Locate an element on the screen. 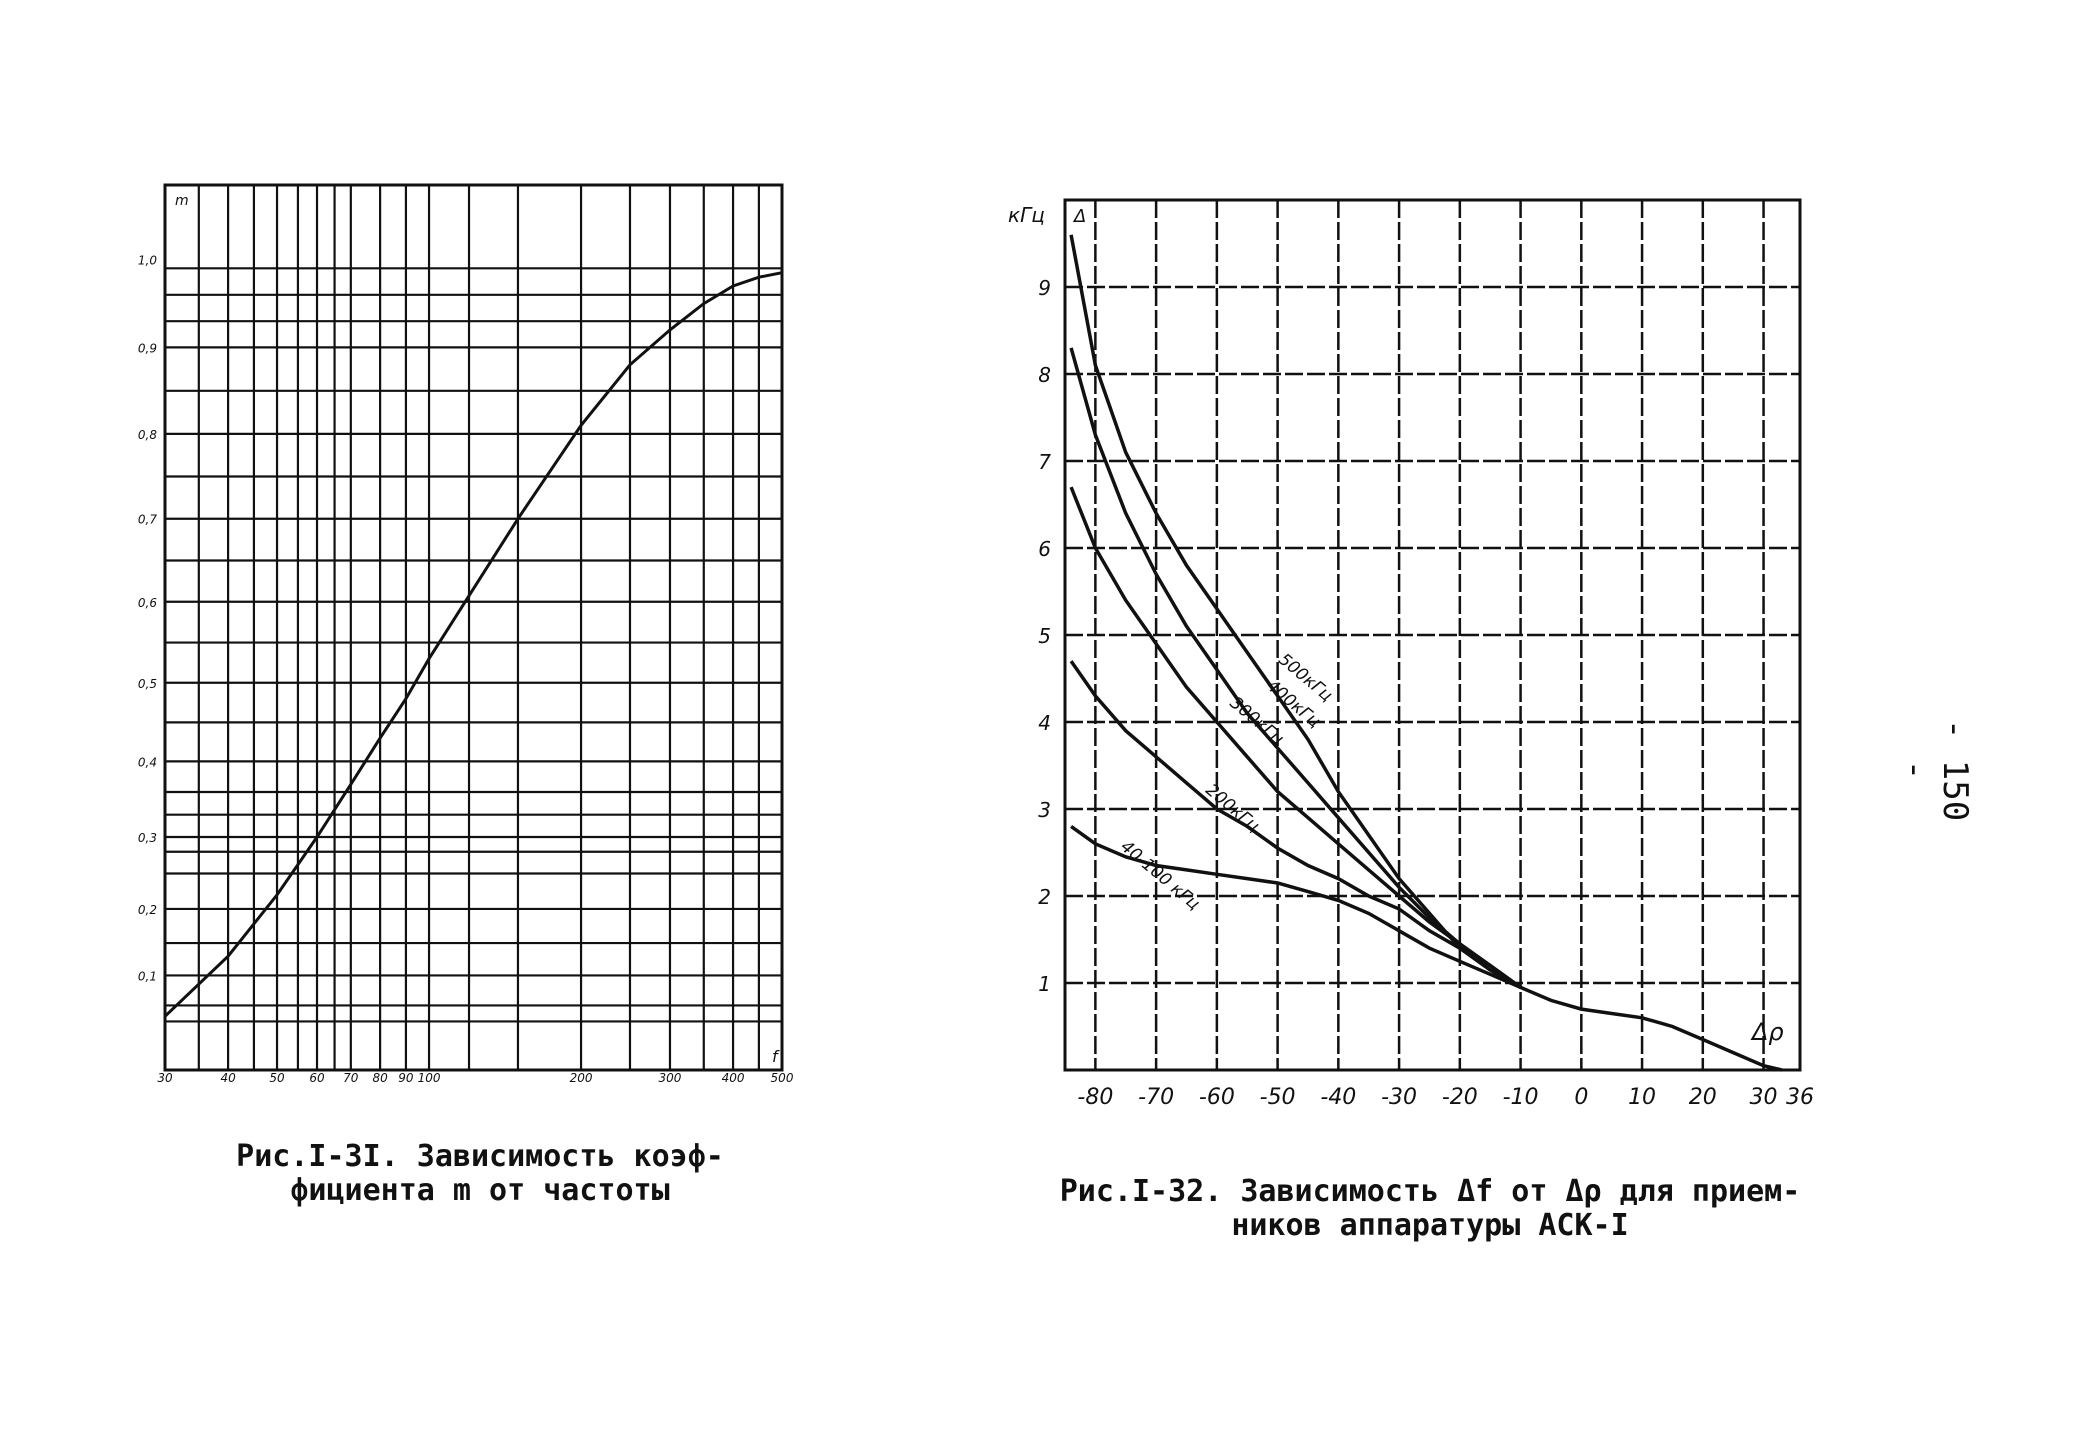 This screenshot has width=2096, height=1455. right-x-axis-label: Δρ is located at coordinates (1767, 1032).